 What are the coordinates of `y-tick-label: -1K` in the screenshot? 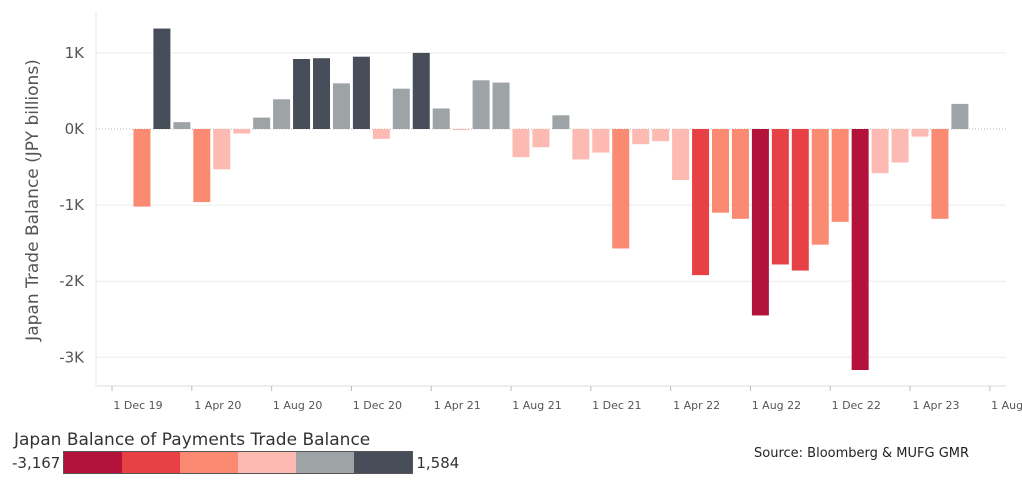 It's located at (72, 205).